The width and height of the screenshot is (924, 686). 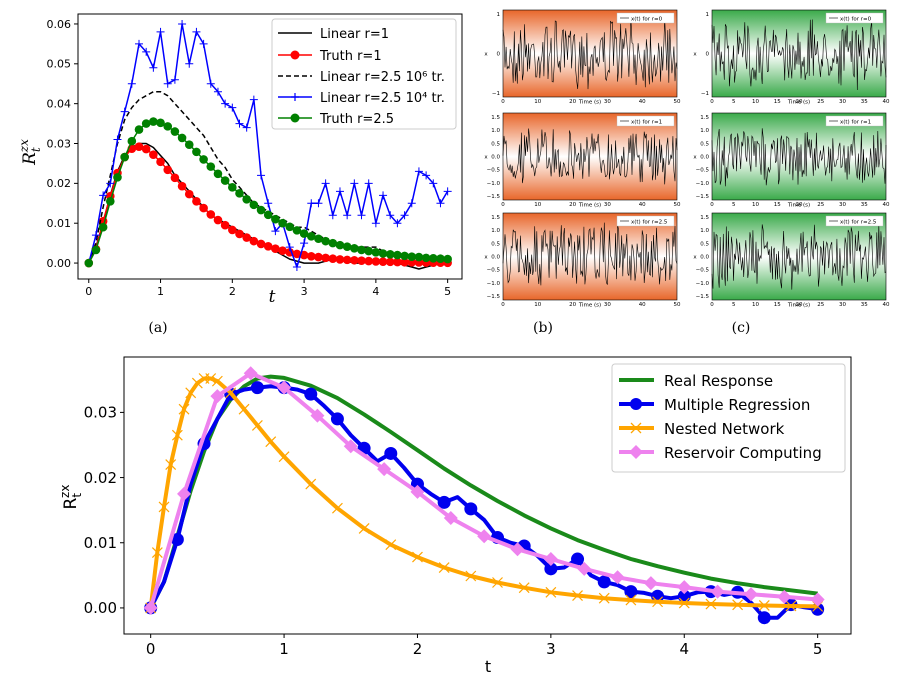 I want to click on mini-x-tick: 30, so click(x=607, y=305).